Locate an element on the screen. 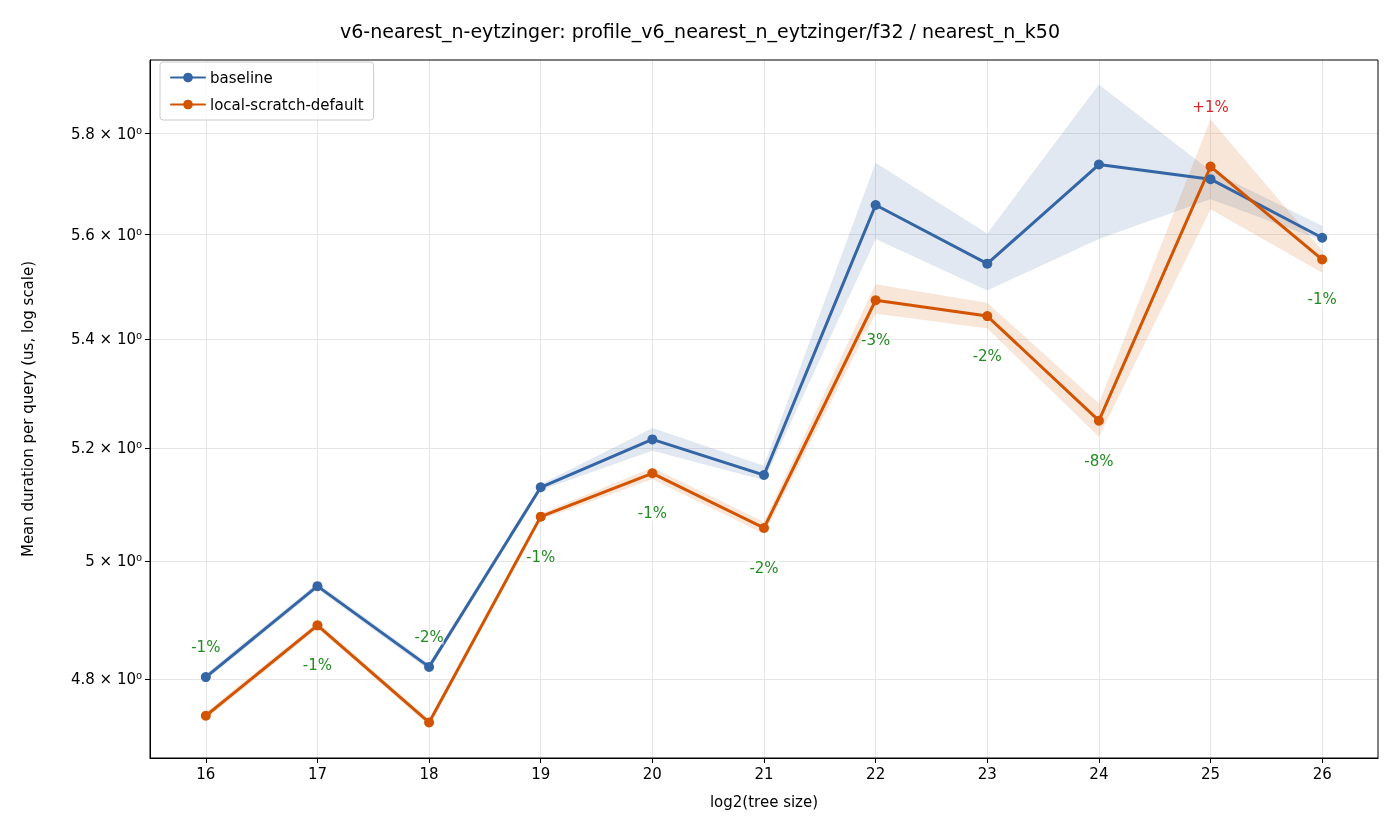 The image size is (1400, 840). legend-label: baseline is located at coordinates (241, 77).